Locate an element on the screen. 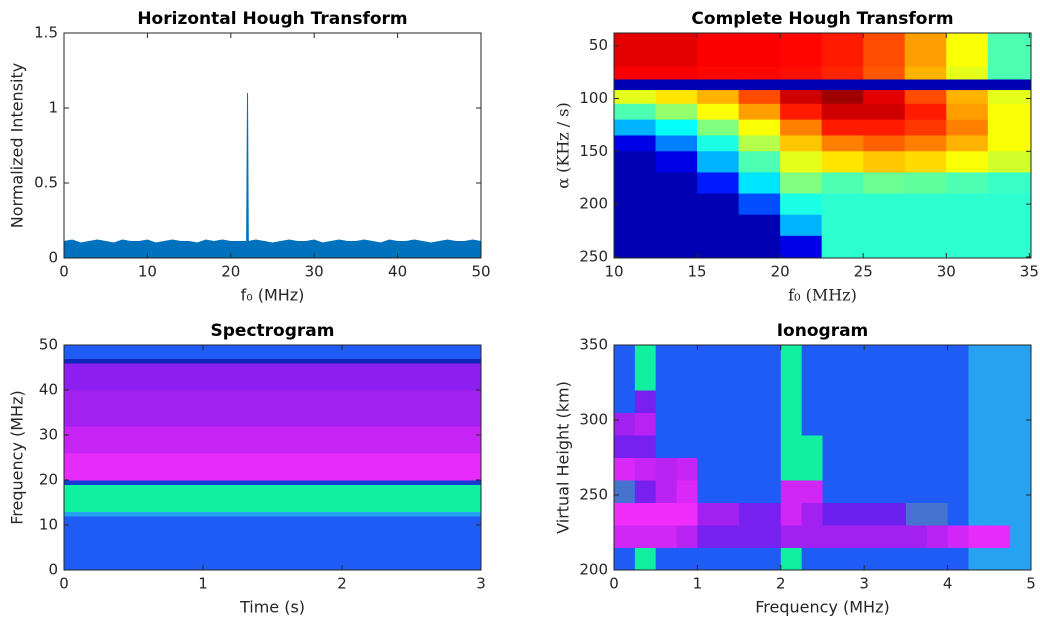 The image size is (1040, 621). y-tick-label: 30 is located at coordinates (48, 435).